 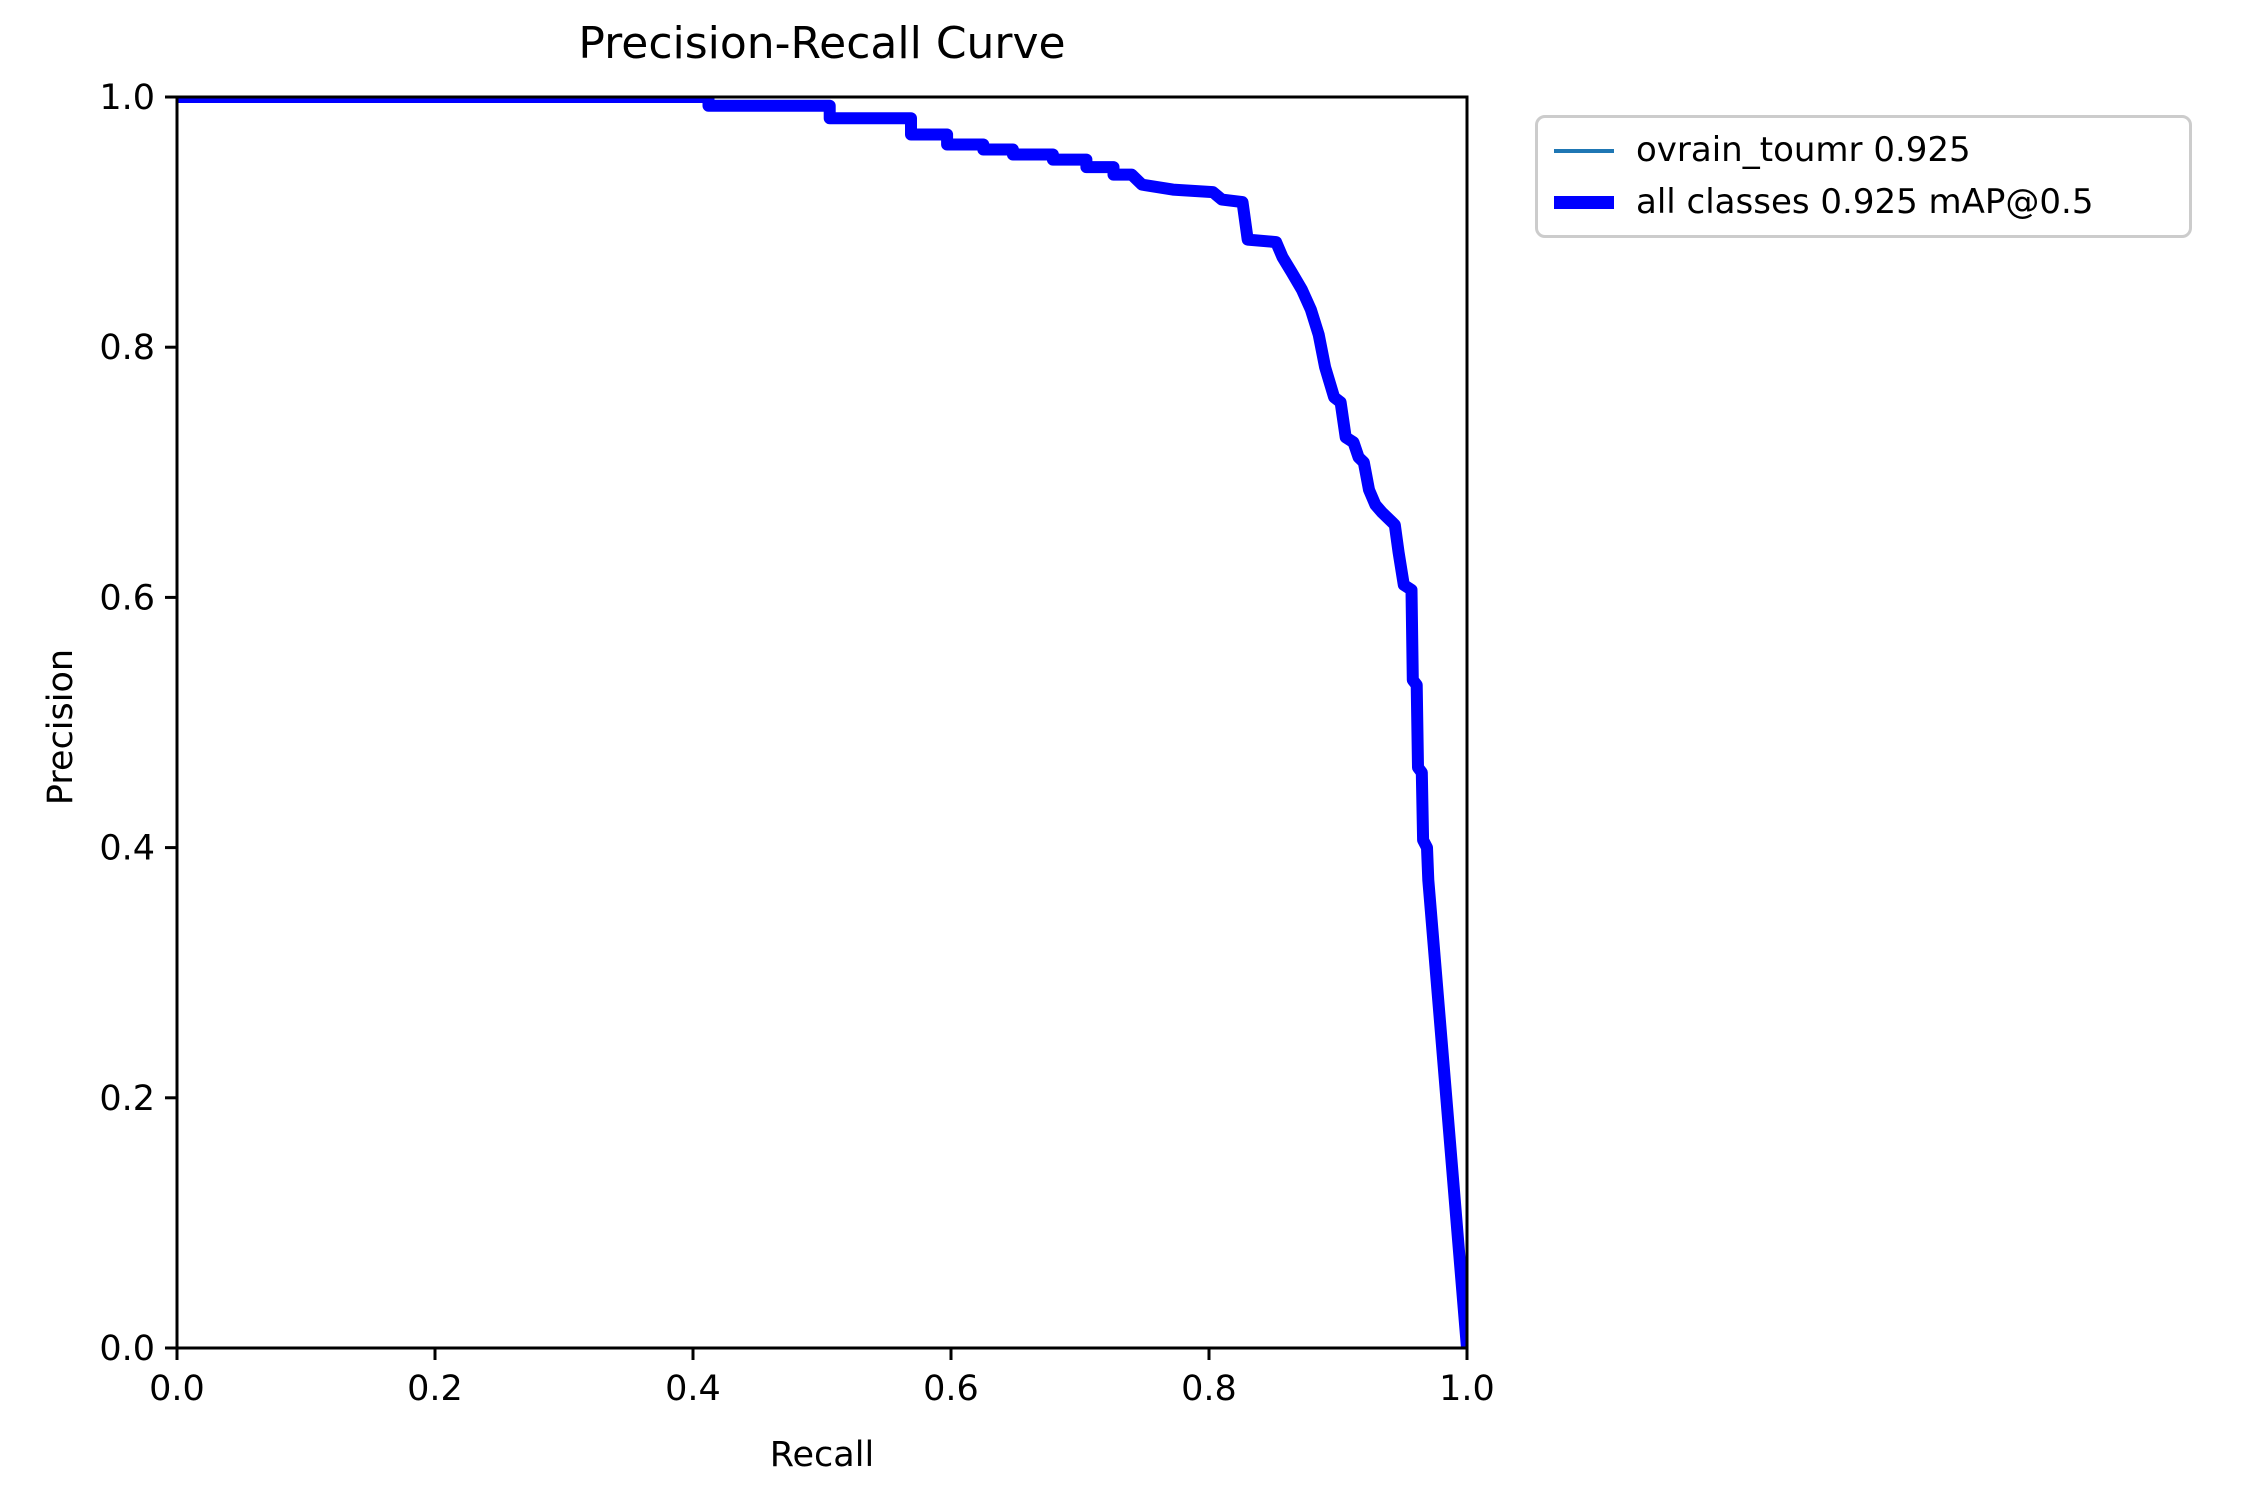 What do you see at coordinates (822, 1455) in the screenshot?
I see `x-axis-label: Recall` at bounding box center [822, 1455].